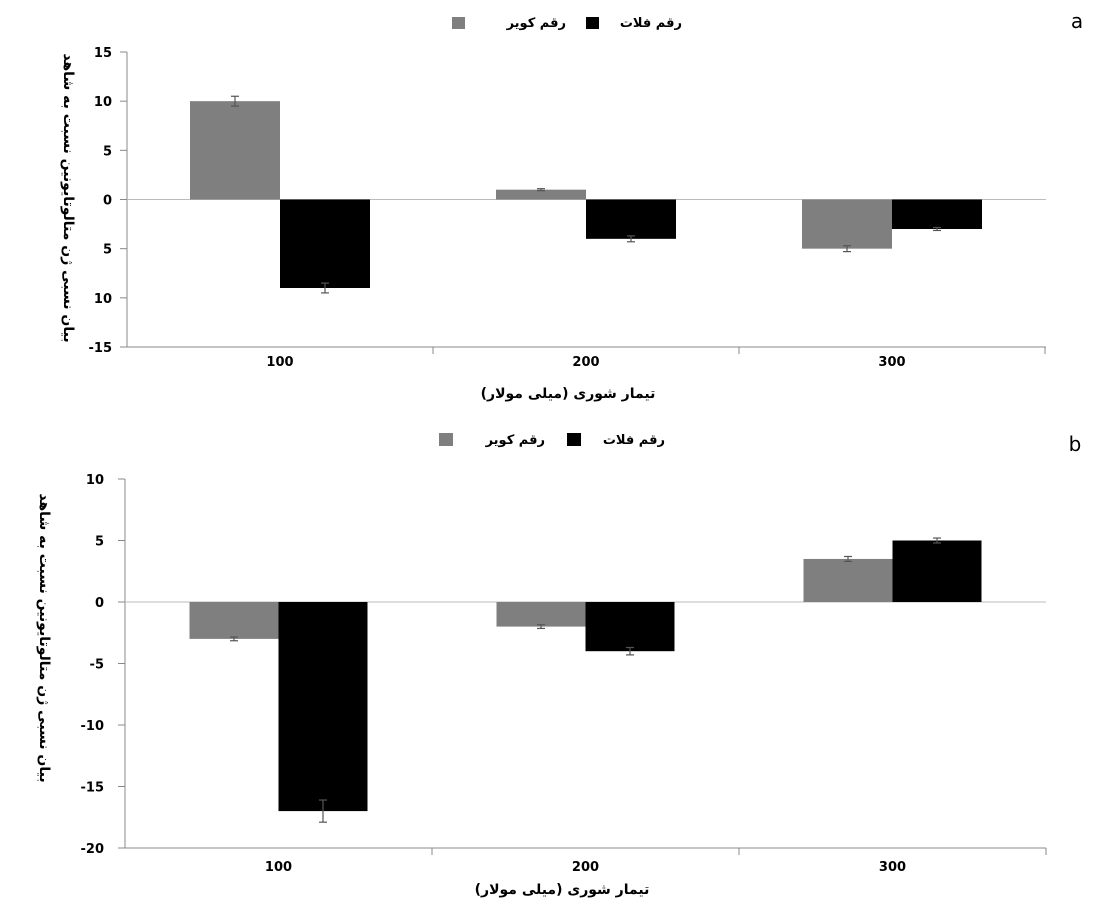 The height and width of the screenshot is (904, 1106). Describe the element at coordinates (536, 23) in the screenshot. I see `legend-label-series-1-a: رقم کویر` at that location.